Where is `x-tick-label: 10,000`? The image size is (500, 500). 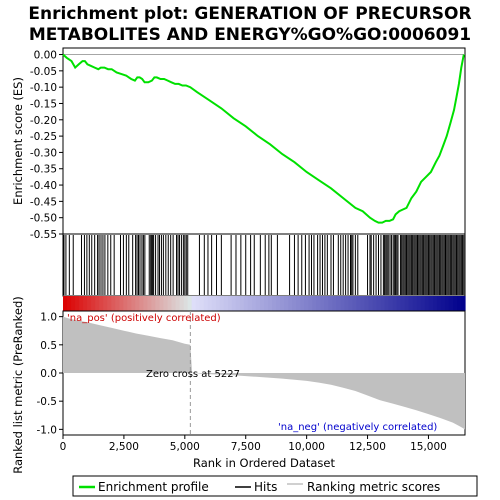 x-tick-label: 10,000 is located at coordinates (306, 447).